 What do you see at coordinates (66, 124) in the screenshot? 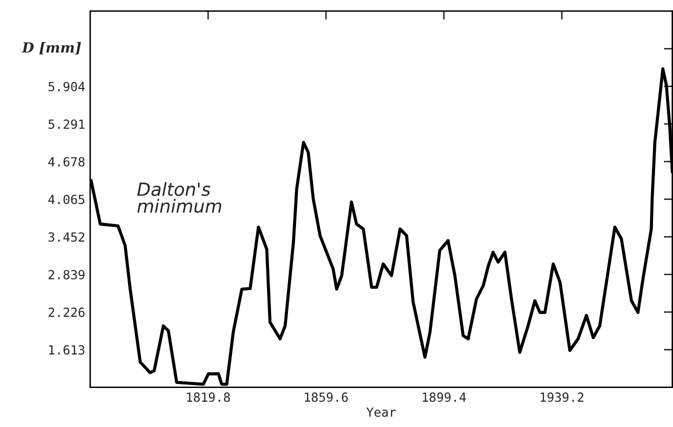
I see `y-tick-label: 5.291` at bounding box center [66, 124].